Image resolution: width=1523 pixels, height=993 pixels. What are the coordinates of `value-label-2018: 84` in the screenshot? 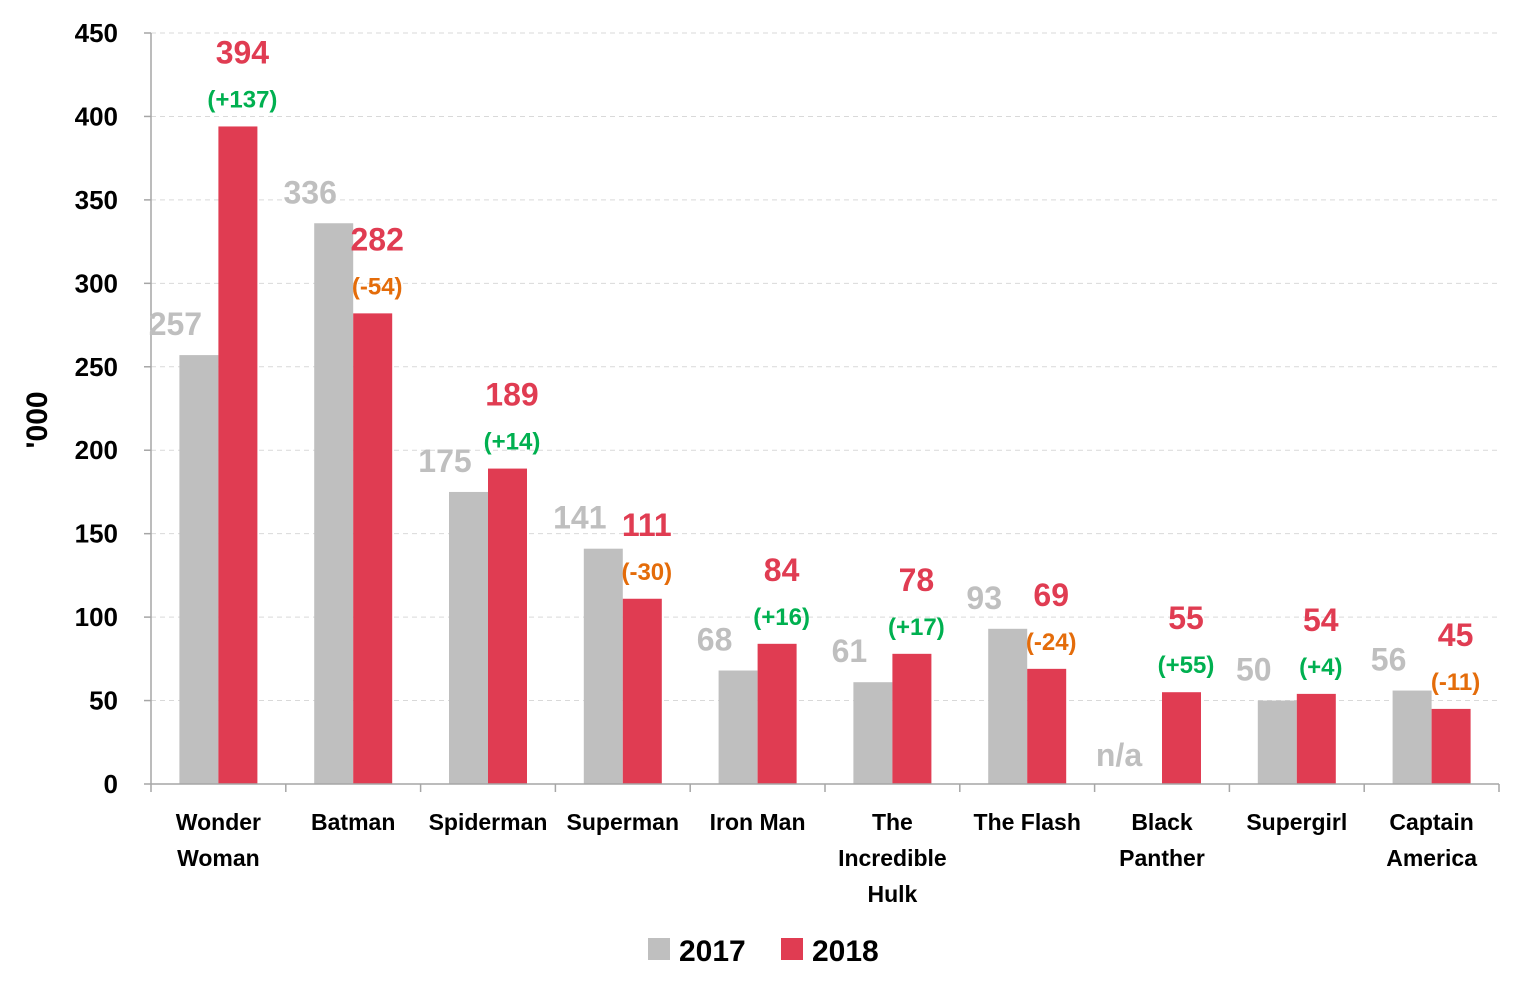 It's located at (782, 570).